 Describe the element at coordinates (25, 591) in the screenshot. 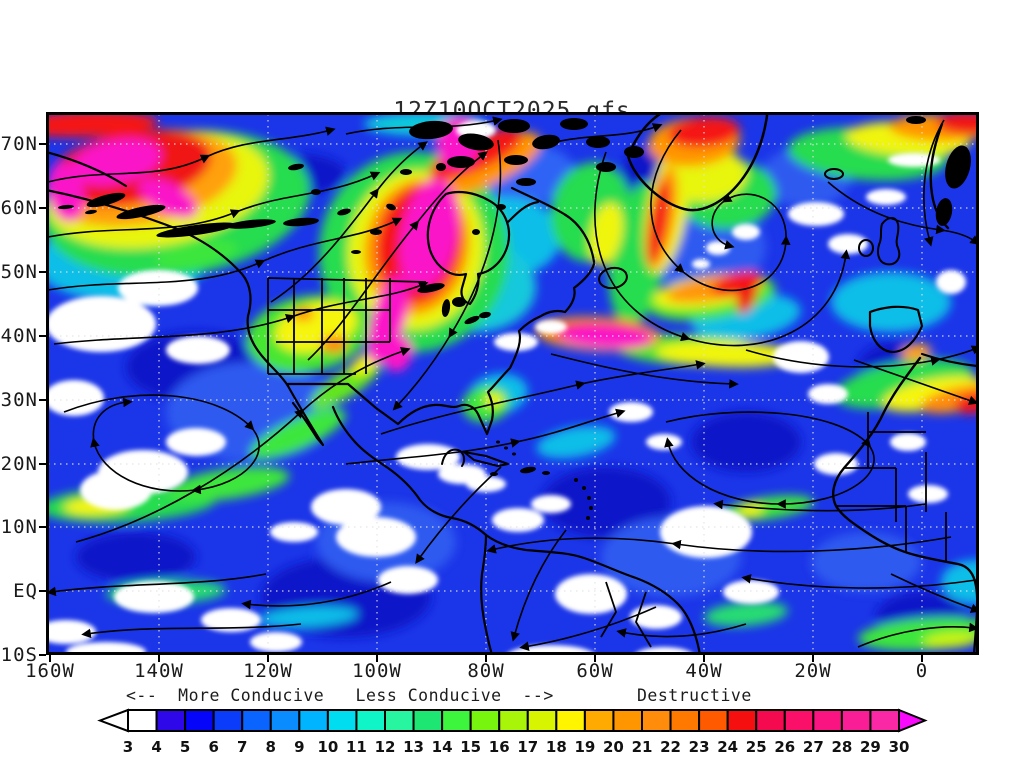

I see `lat-tick-label: EQ` at that location.